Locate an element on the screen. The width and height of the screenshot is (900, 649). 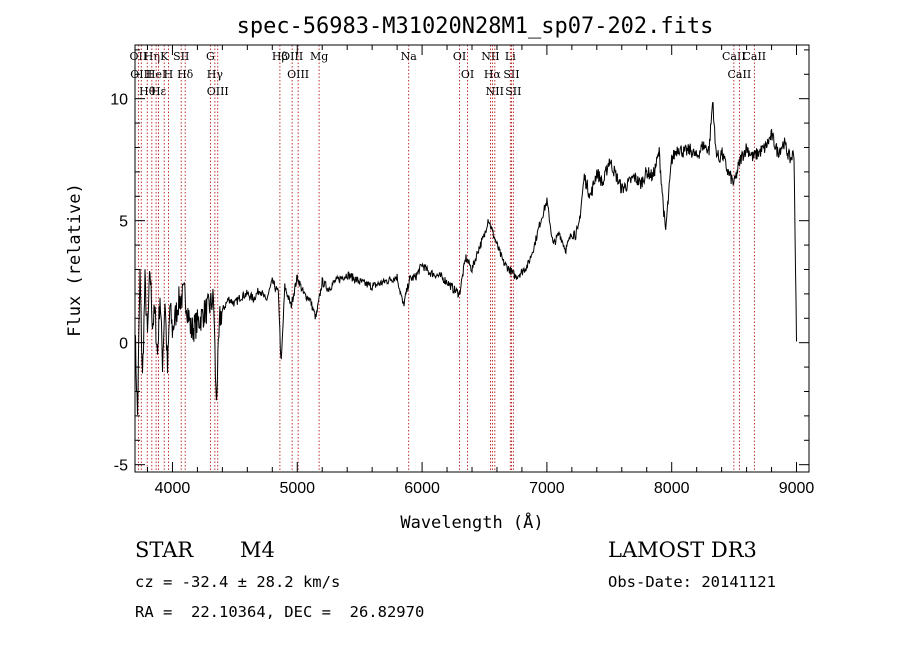
x-tick-label: 8000 is located at coordinates (672, 488).